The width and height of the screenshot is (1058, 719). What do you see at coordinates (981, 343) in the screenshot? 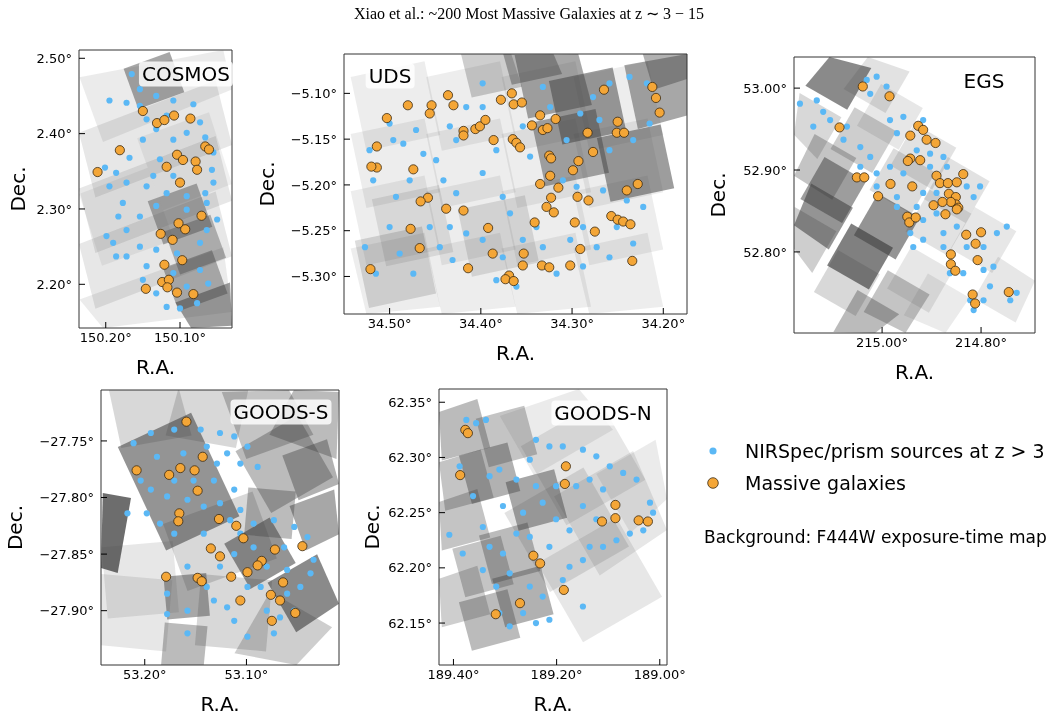
I see `x-tick-label: 214.80°` at bounding box center [981, 343].